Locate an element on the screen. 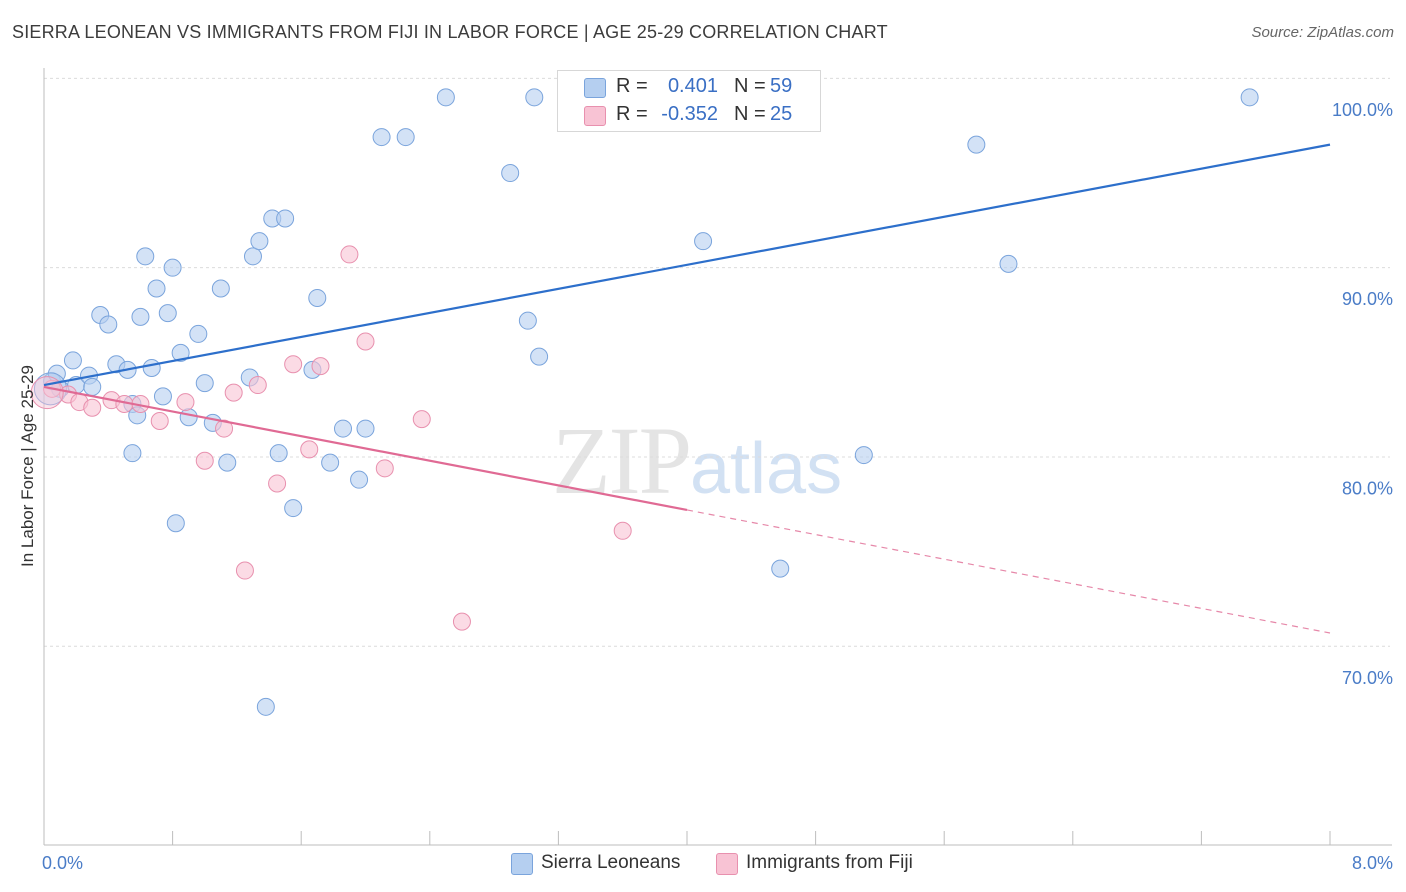 The height and width of the screenshot is (892, 1406). watermark-zip: ZIP is located at coordinates (622, 460).